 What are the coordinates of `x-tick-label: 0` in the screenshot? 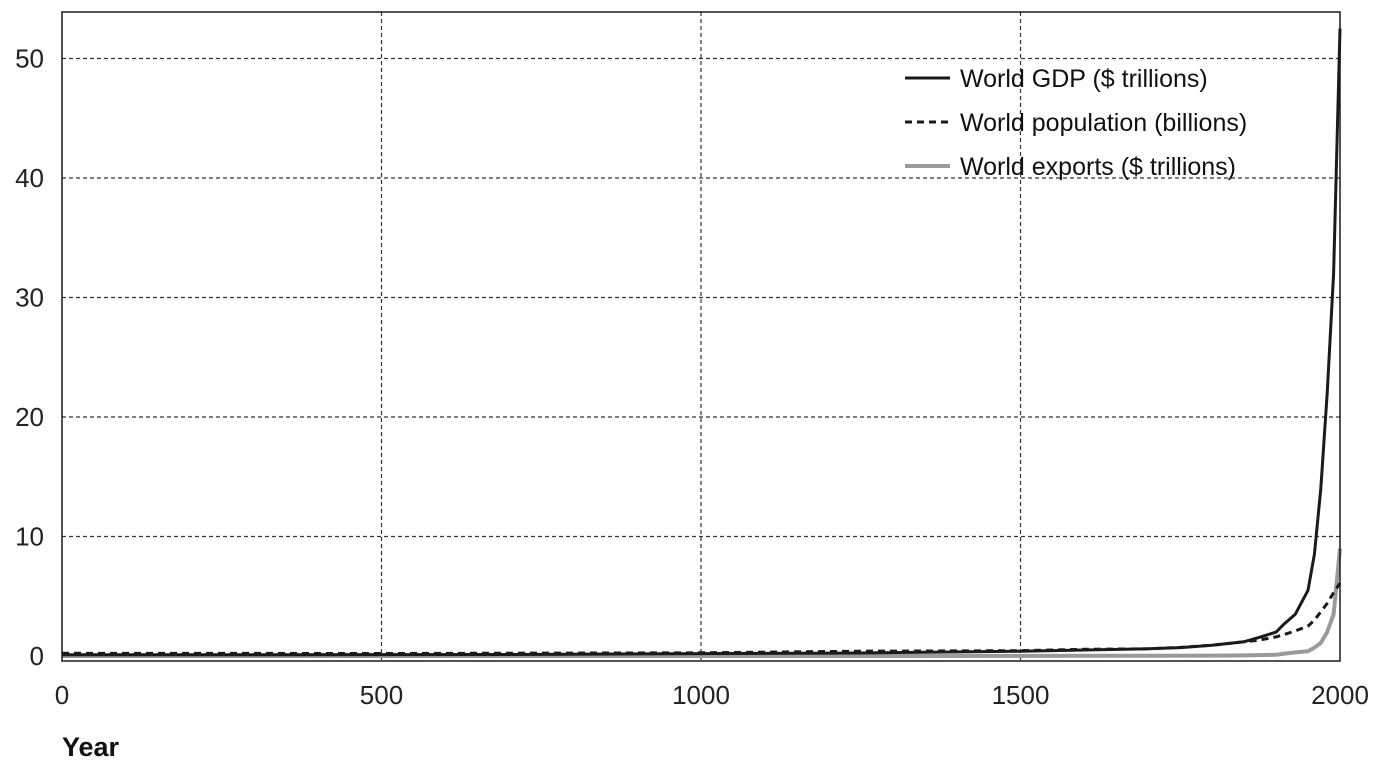 It's located at (62, 695).